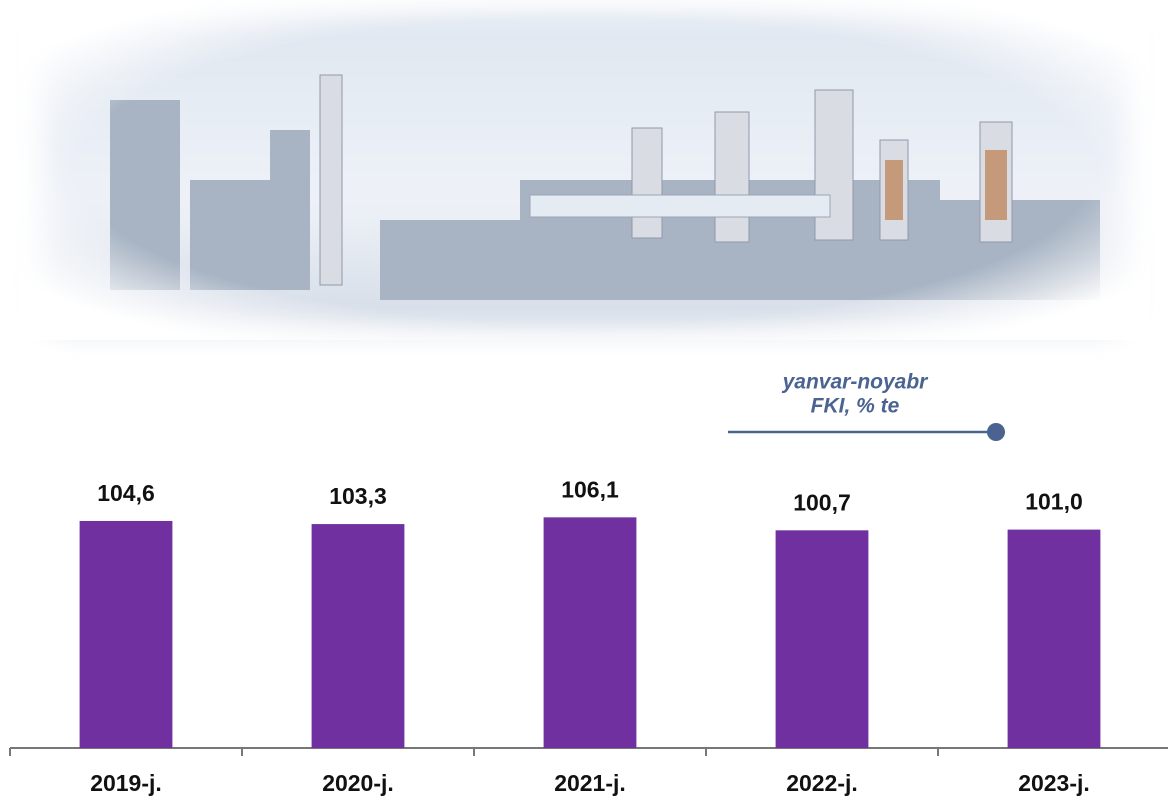 This screenshot has height=809, width=1168. What do you see at coordinates (822, 783) in the screenshot?
I see `x-tick-label: 2022-j.` at bounding box center [822, 783].